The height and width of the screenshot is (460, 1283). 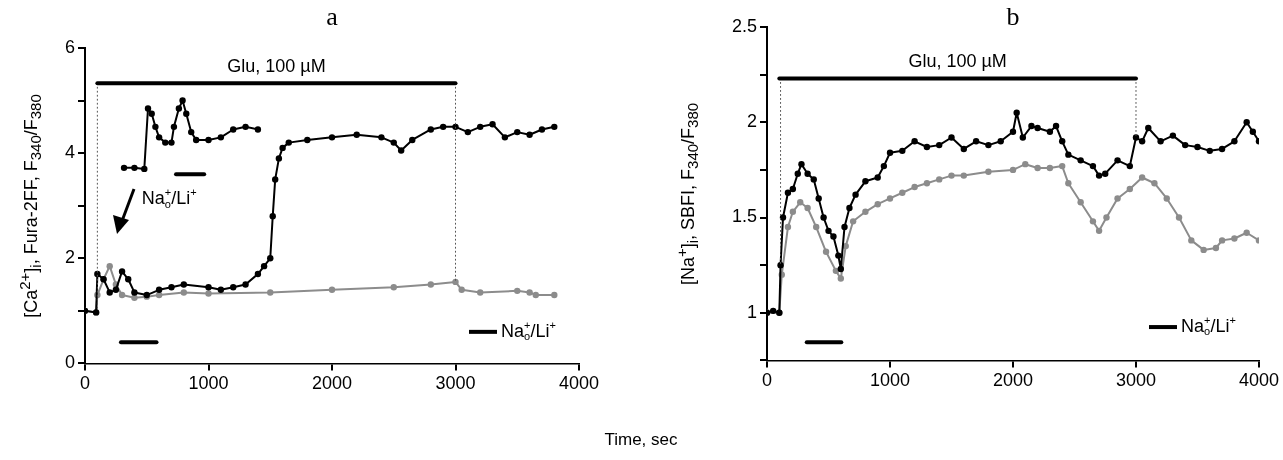 I want to click on x-tick-label: 2000, so click(x=332, y=383).